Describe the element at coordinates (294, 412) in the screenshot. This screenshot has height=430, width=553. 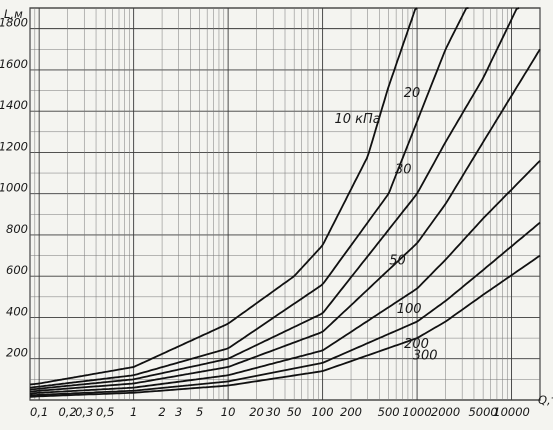
I see `x-tick-label: 50` at that location.